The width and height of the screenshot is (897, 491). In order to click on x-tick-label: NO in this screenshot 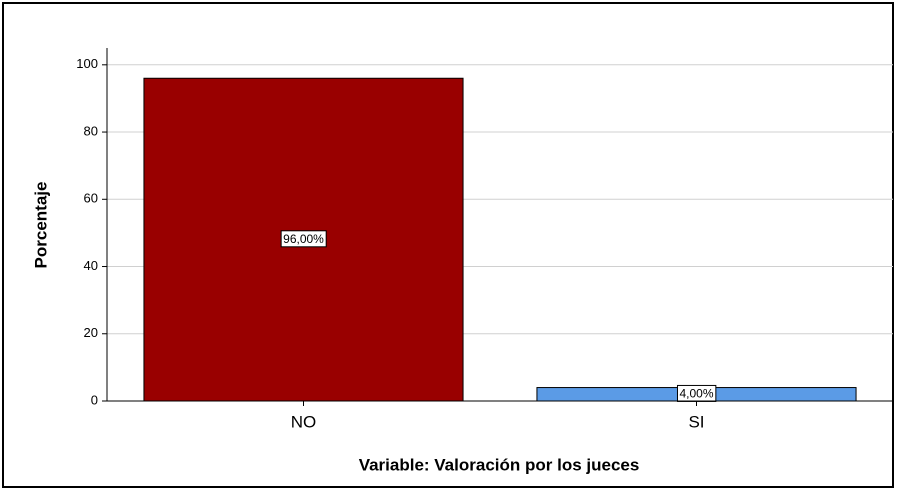, I will do `click(304, 421)`.